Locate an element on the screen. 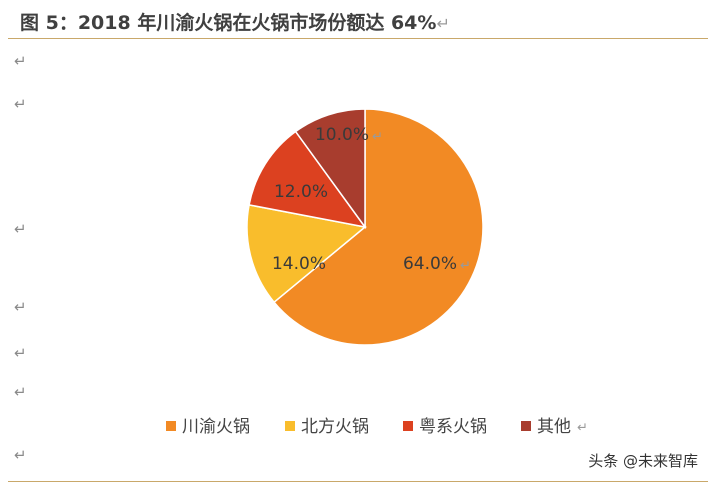 The height and width of the screenshot is (484, 712). legend-label-chuanyu: 川渝火锅 is located at coordinates (216, 427).